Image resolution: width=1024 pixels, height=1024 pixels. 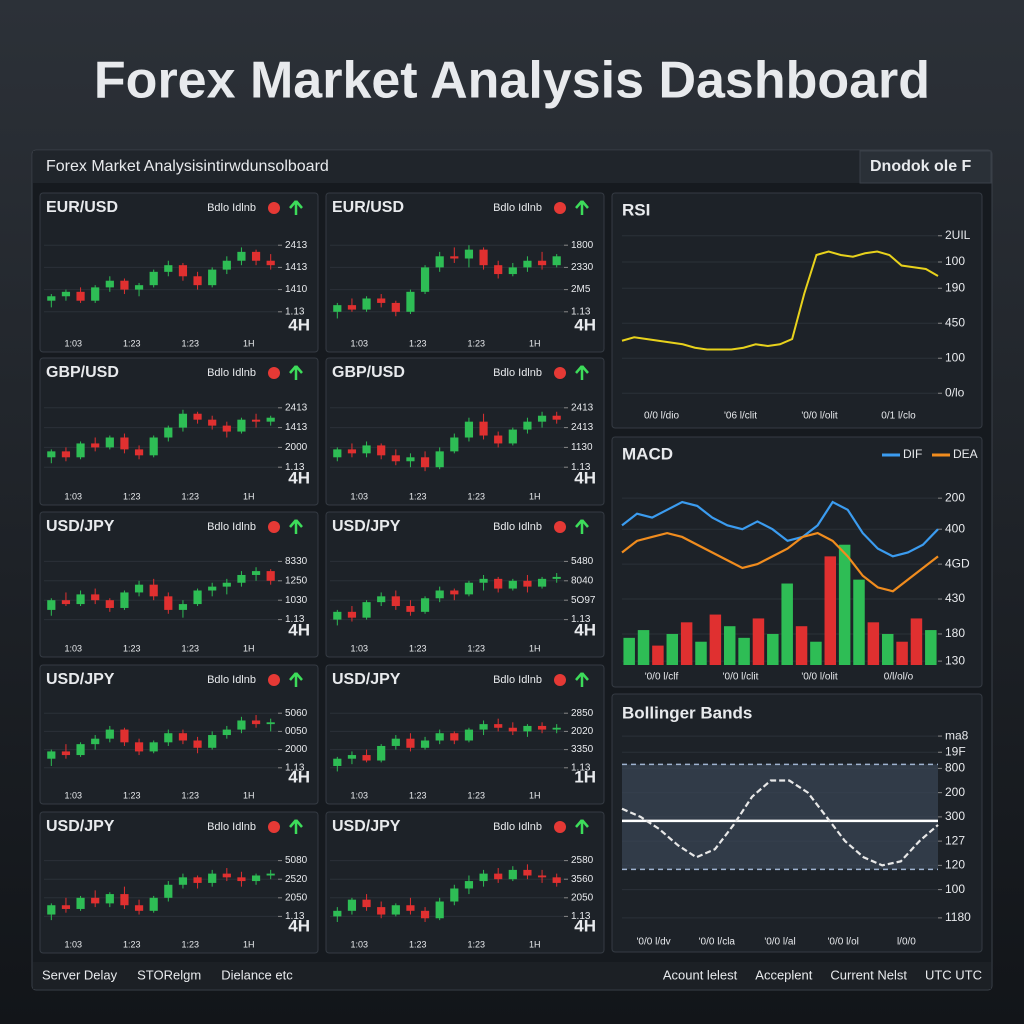 I want to click on y-tick-label: 120, so click(x=955, y=865).